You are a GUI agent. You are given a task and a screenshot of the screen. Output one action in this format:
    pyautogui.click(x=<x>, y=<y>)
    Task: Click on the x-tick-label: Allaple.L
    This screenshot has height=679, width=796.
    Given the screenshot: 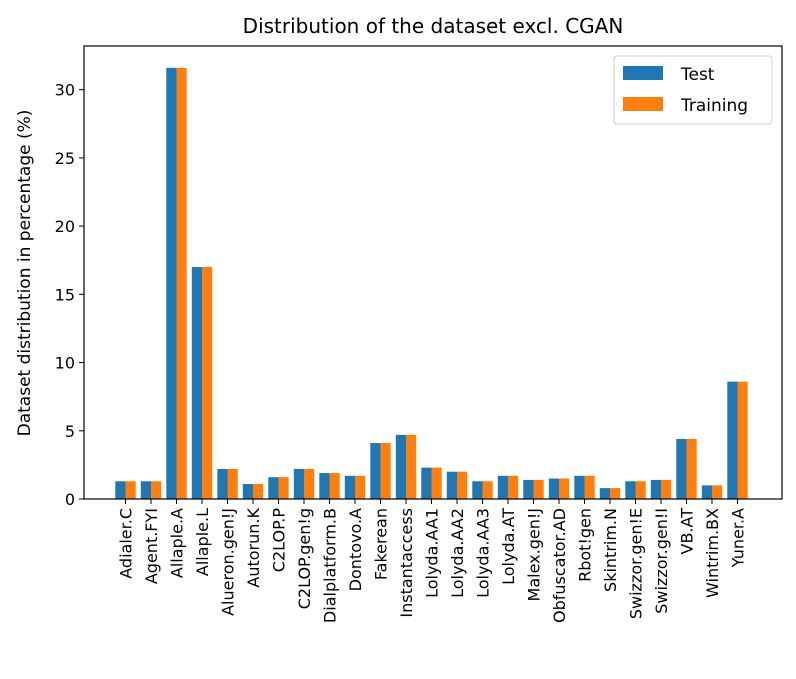 What is the action you would take?
    pyautogui.click(x=202, y=542)
    